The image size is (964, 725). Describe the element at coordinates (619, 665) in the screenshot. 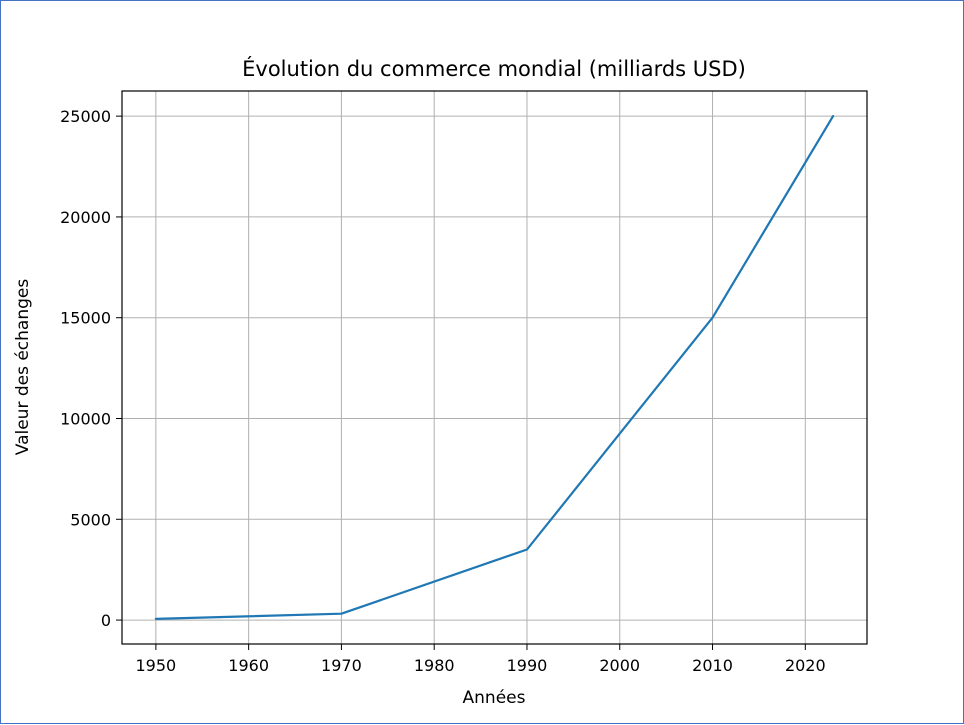

I see `x-tick-label: 2000` at that location.